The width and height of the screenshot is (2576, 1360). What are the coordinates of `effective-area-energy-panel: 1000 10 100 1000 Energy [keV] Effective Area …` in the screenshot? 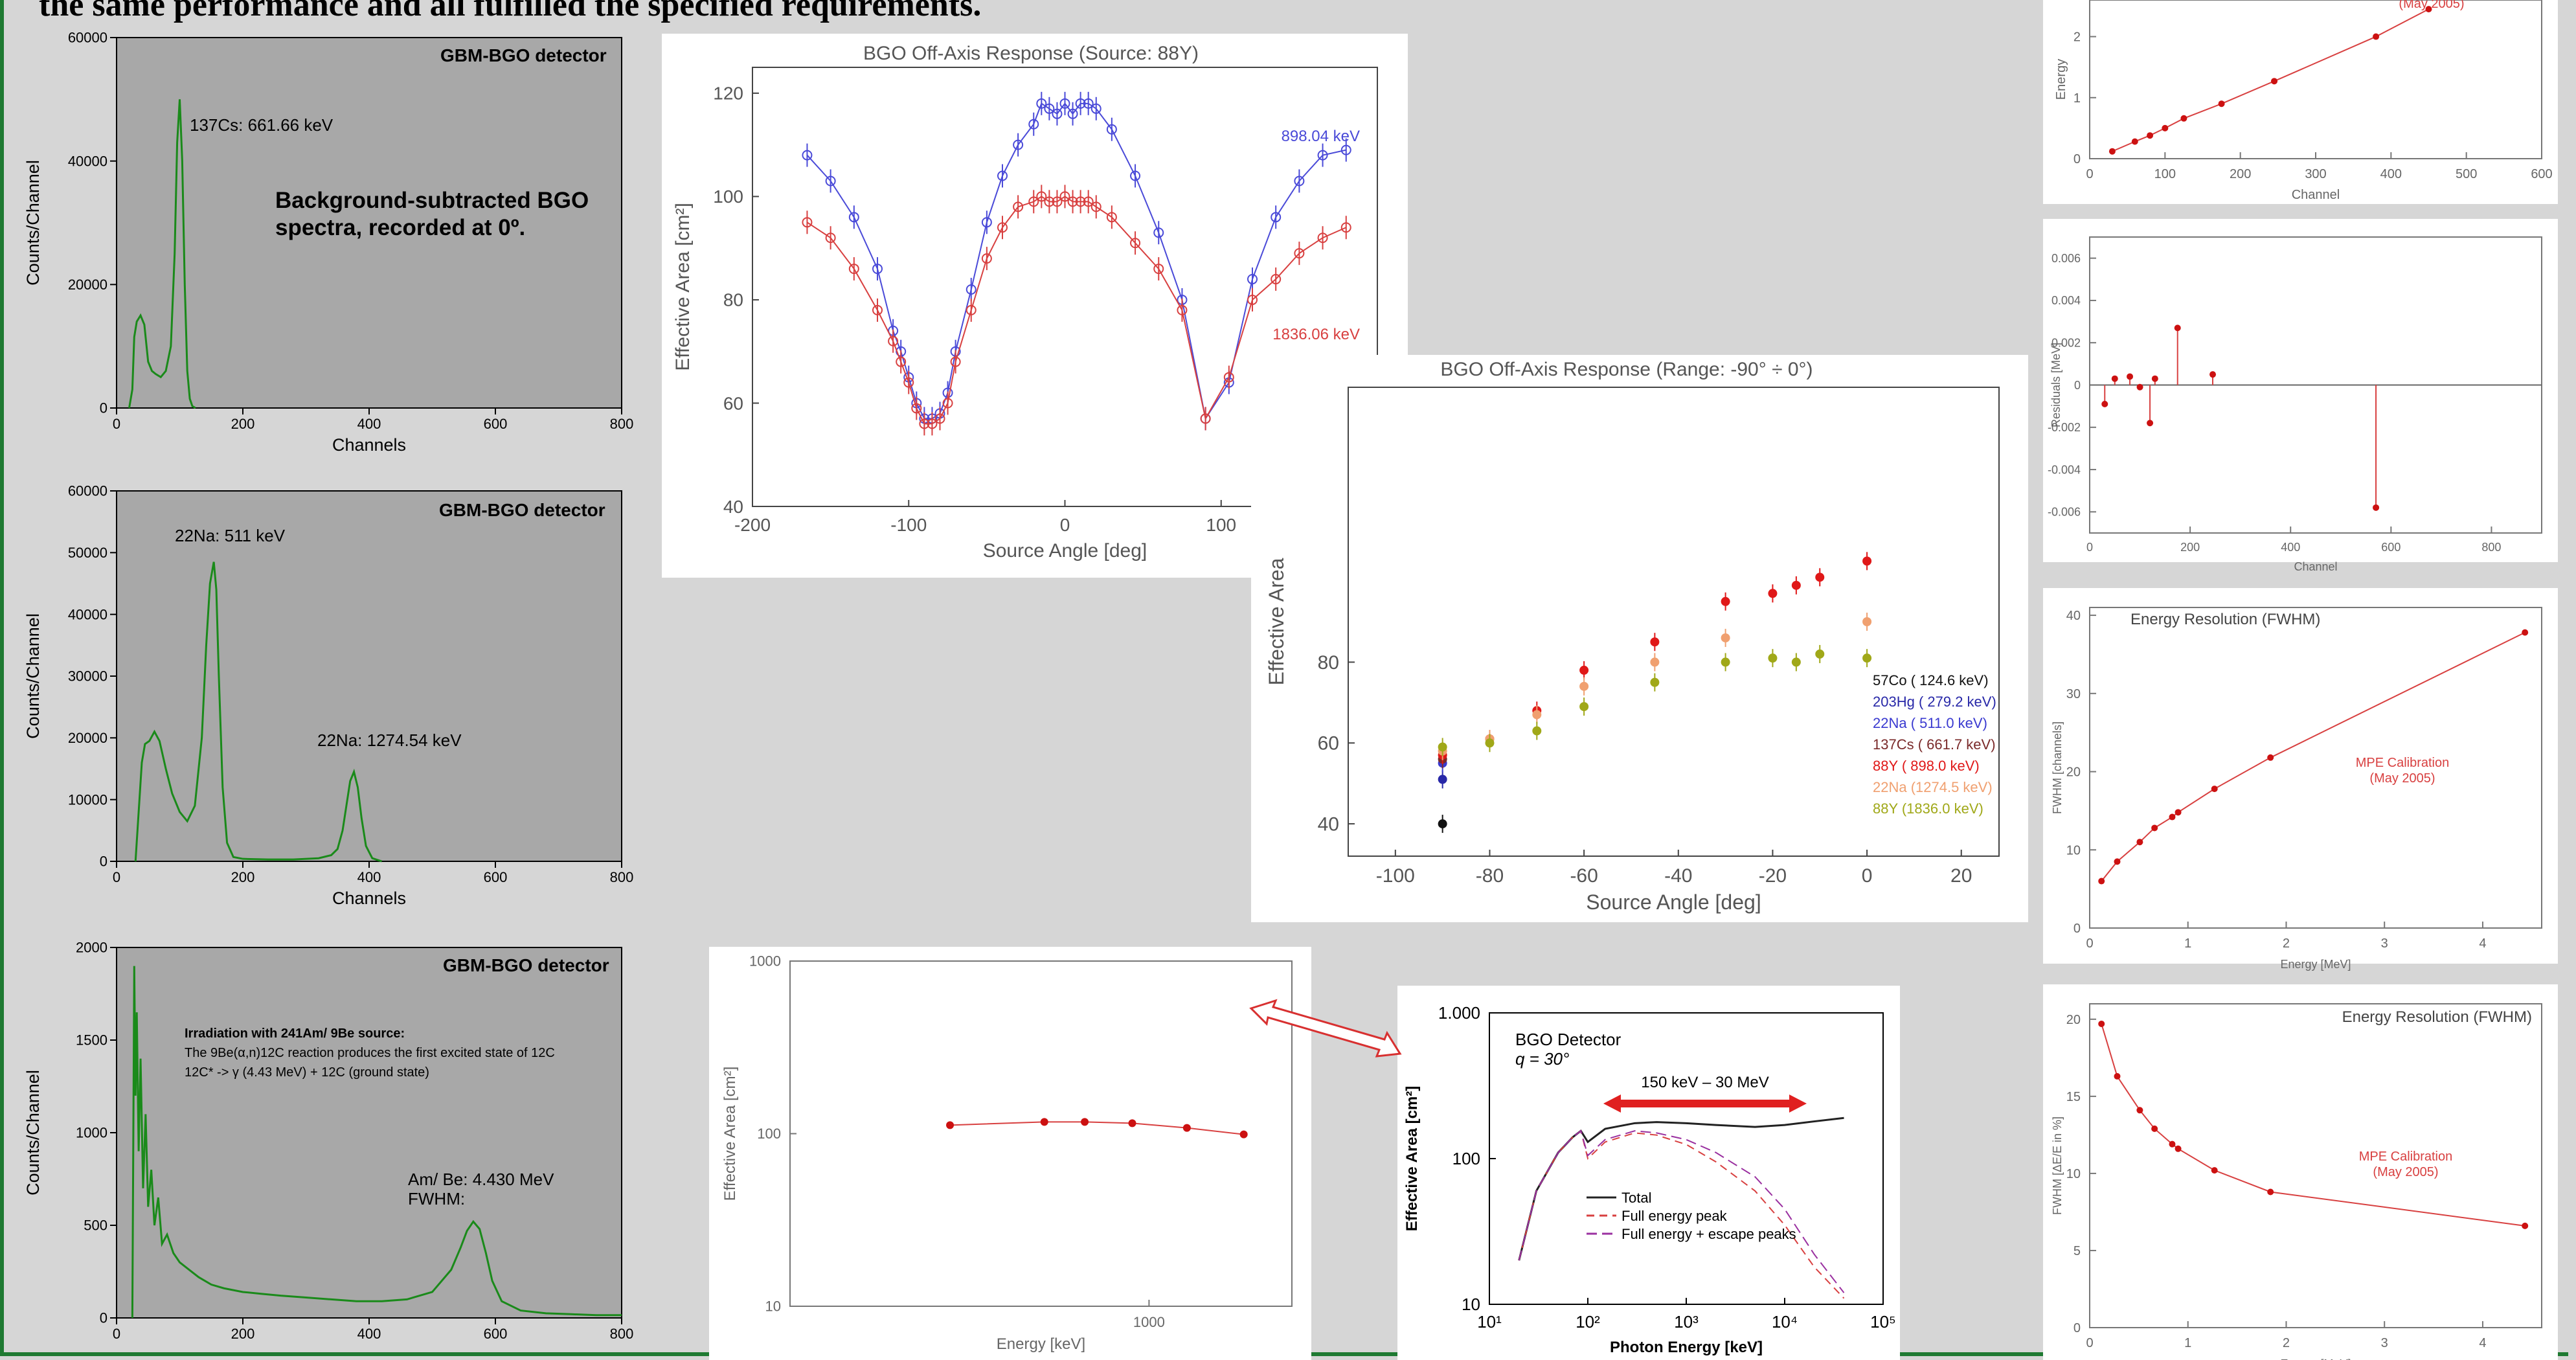 It's located at (1010, 1153).